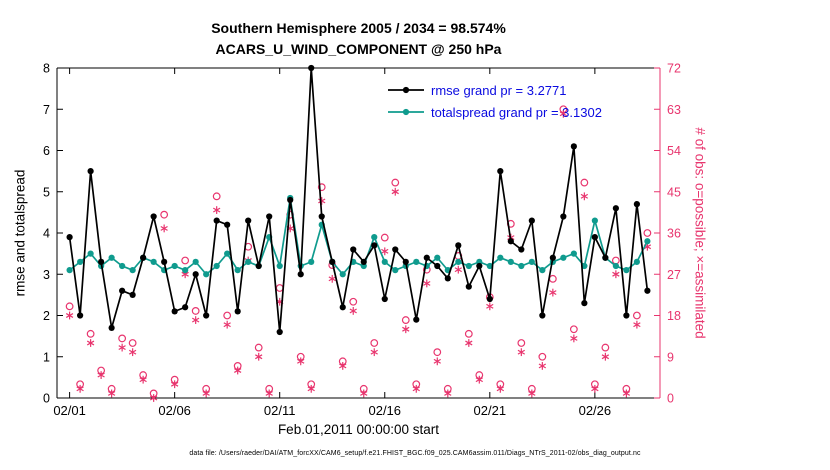 This screenshot has height=470, width=830. I want to click on svg-text: 6, so click(46, 151).